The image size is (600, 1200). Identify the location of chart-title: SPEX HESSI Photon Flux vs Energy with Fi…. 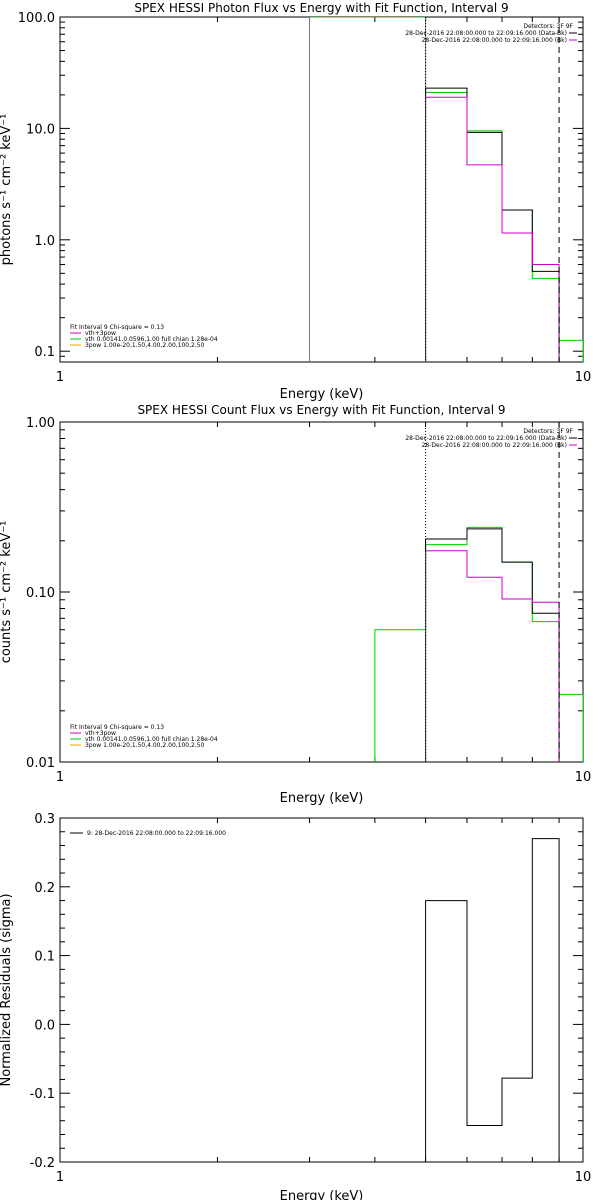
(321, 8).